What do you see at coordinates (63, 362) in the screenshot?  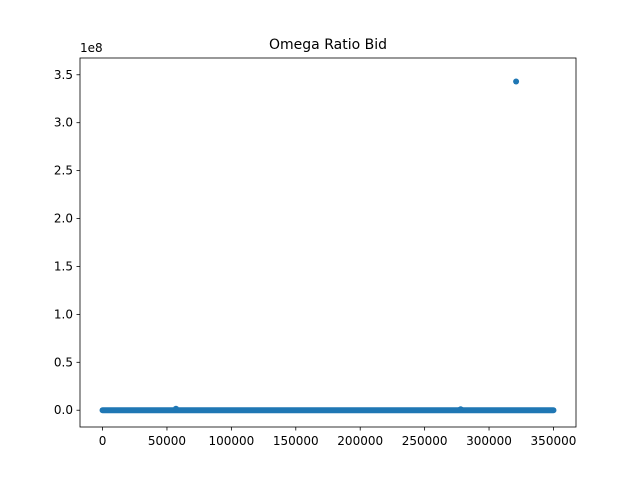 I see `y-tick-label: 0.5` at bounding box center [63, 362].